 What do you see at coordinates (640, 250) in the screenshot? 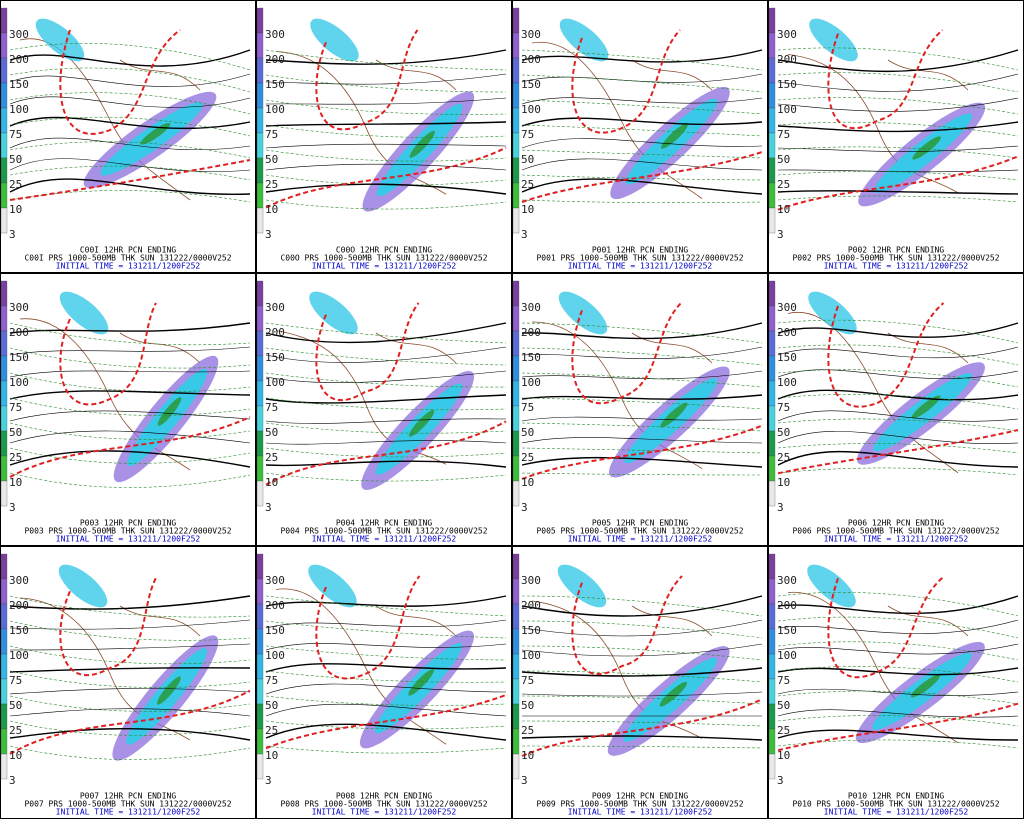
I see `panel-caption: P001 12HR PCN ENDING` at bounding box center [640, 250].